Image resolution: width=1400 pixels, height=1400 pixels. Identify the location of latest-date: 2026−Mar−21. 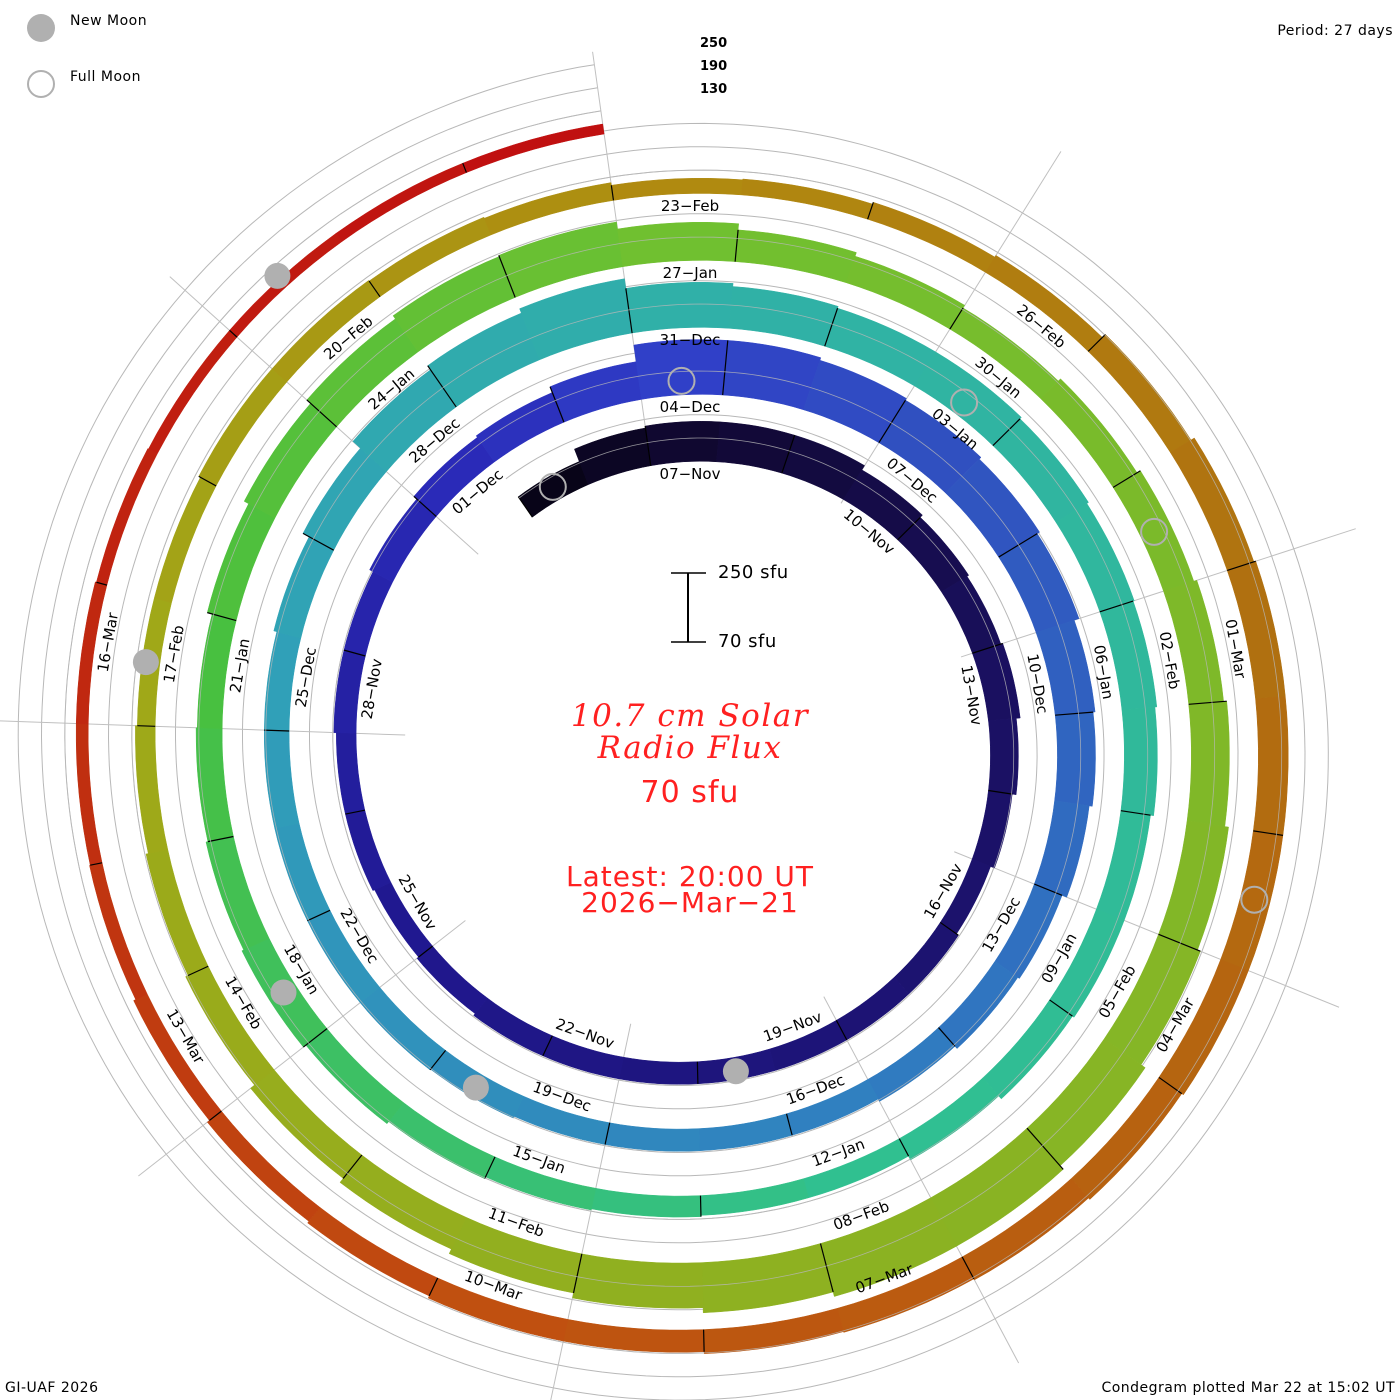
(690, 902).